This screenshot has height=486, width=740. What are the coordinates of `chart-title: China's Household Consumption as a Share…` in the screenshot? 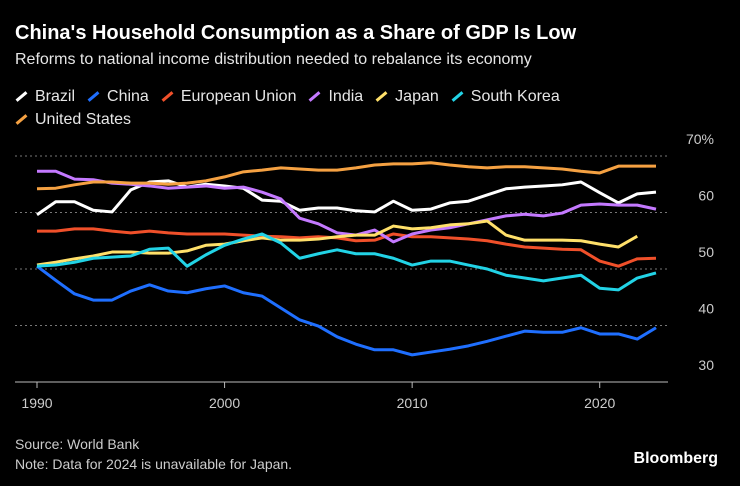 It's located at (296, 33).